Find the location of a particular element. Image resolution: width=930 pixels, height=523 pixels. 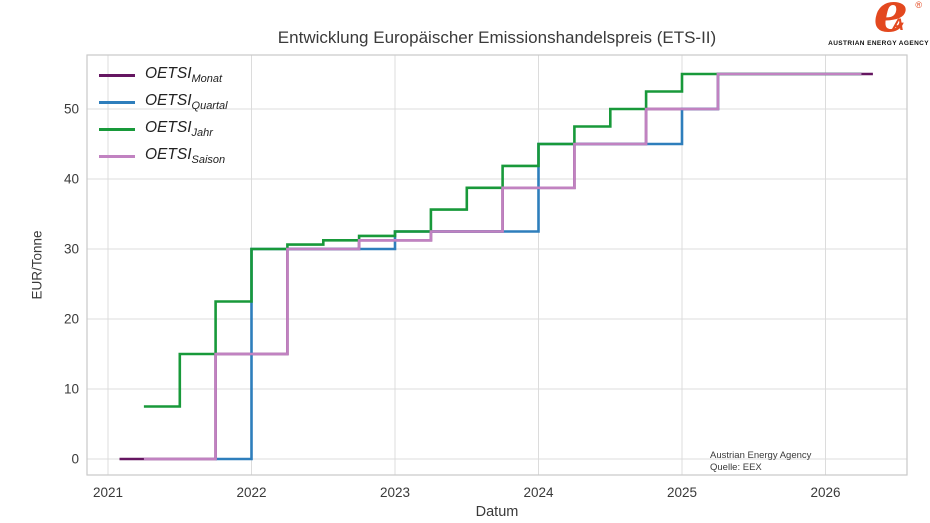

y-tick-50: 50 is located at coordinates (71, 109).